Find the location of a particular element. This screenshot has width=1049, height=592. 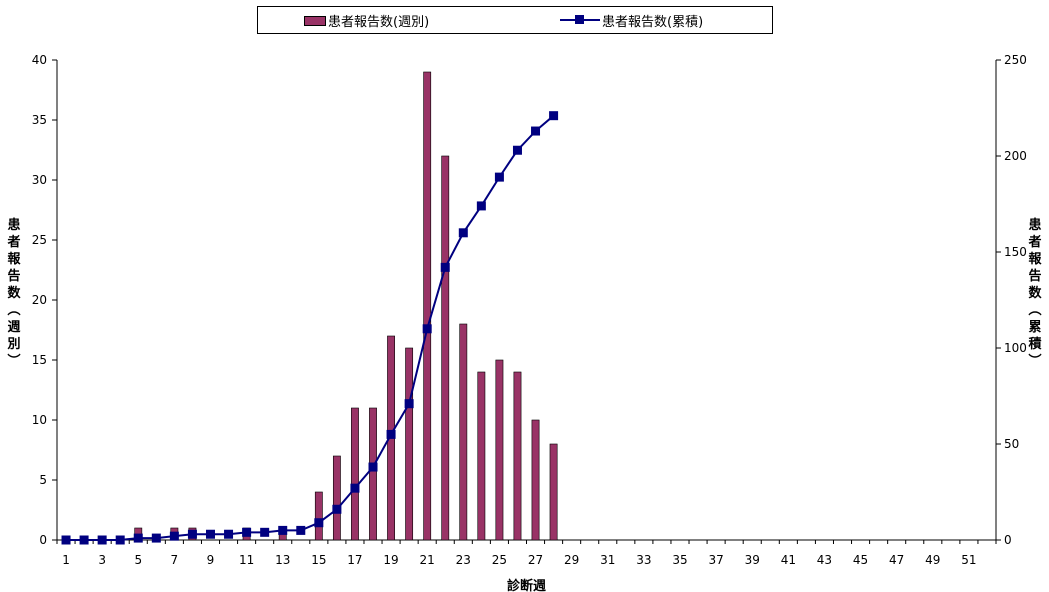

y-axis-left-label: 患者報告数 ︵ 週別 ︶ is located at coordinates (14, 293).